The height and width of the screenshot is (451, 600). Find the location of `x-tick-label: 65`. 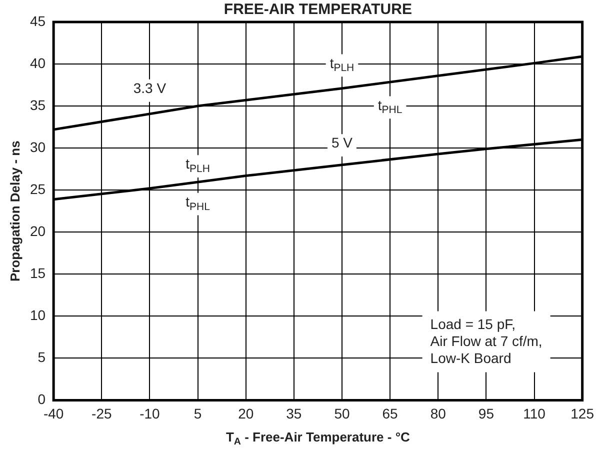

x-tick-label: 65 is located at coordinates (390, 413).